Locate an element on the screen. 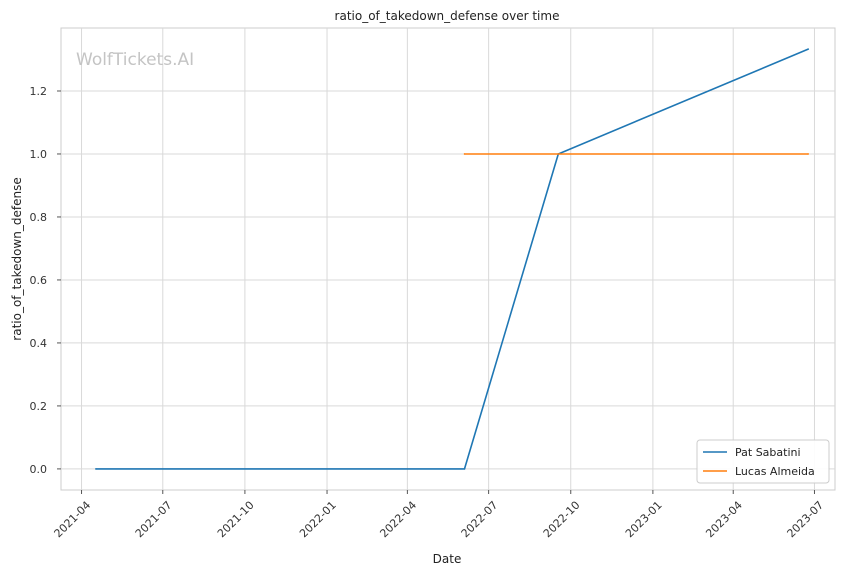 Image resolution: width=845 pixels, height=575 pixels. x-tick-label: 2022-04 is located at coordinates (398, 520).